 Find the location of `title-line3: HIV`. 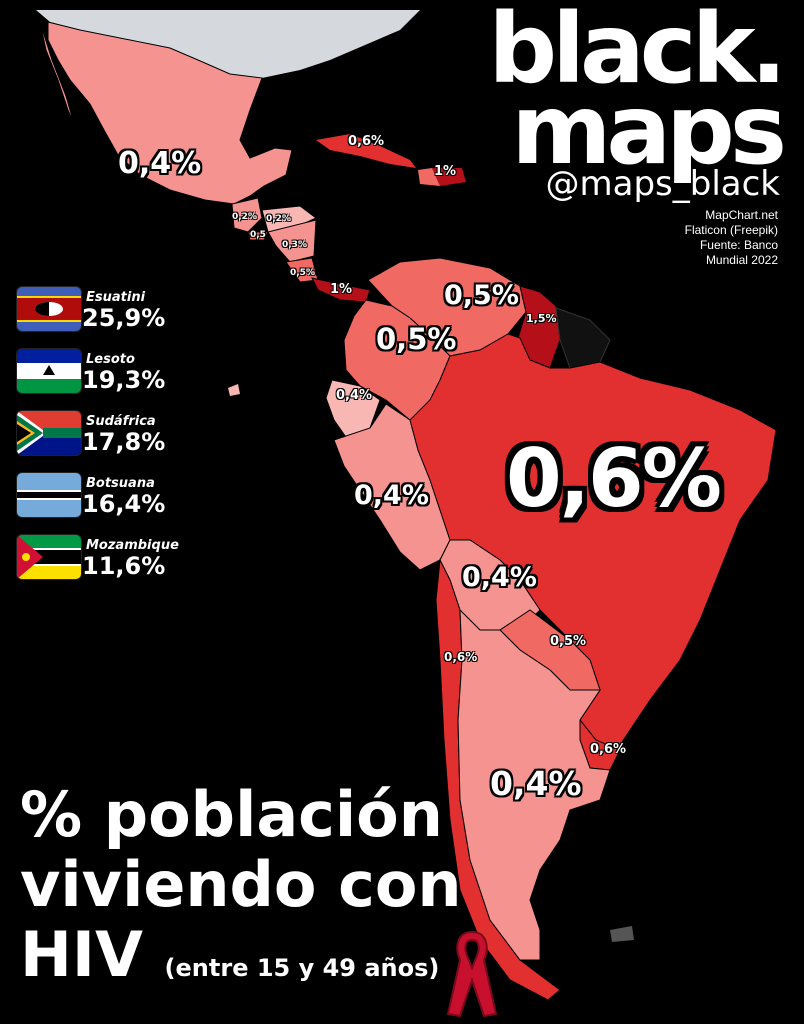

title-line3: HIV is located at coordinates (81, 954).